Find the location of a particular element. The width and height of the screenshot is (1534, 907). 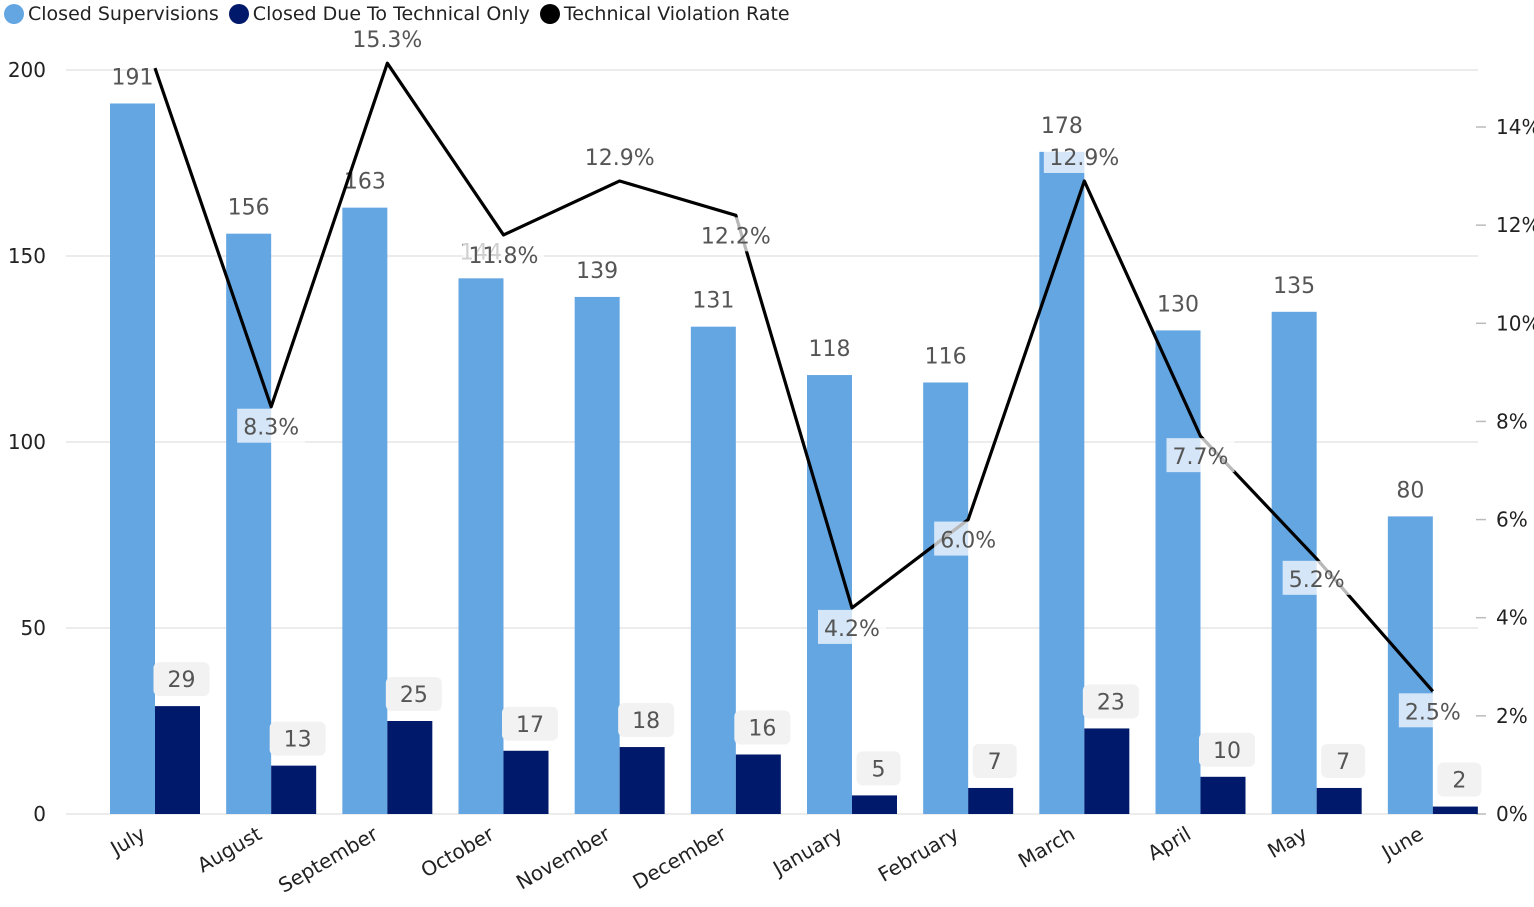

label-closed-supervisions: 191 is located at coordinates (133, 77).